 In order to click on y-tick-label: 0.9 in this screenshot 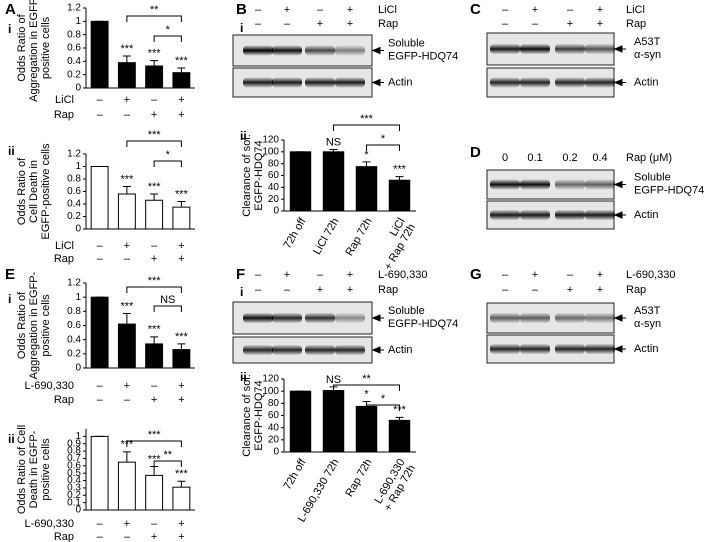, I will do `click(74, 443)`.